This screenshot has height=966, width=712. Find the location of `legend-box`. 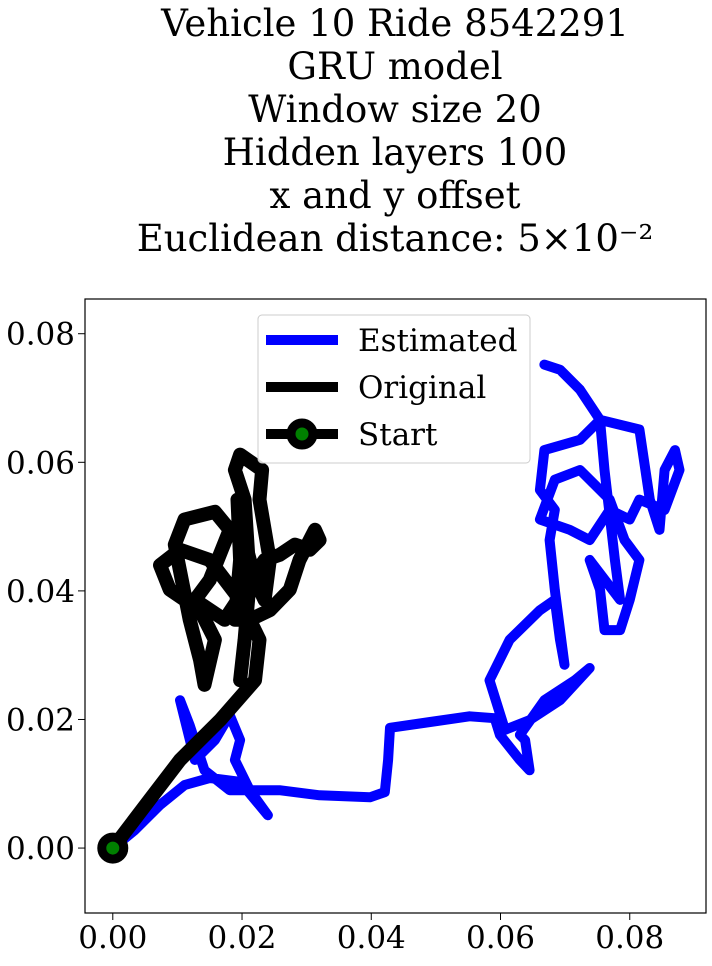

legend-box is located at coordinates (394, 389).